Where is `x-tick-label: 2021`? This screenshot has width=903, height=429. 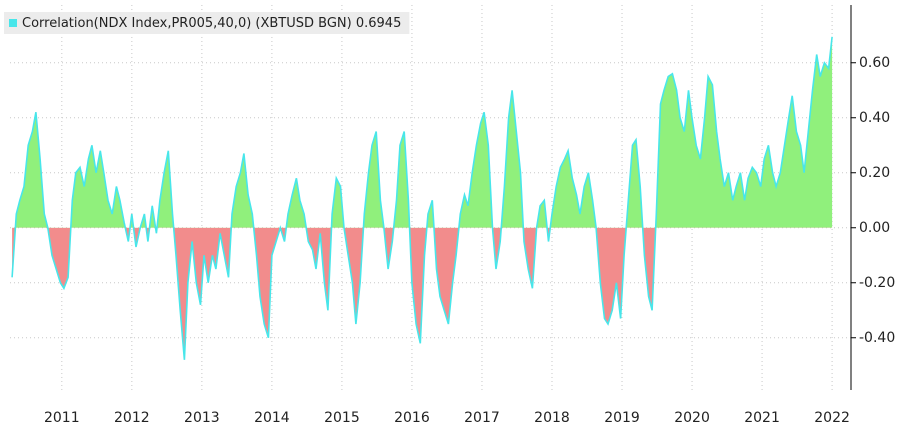 x-tick-label: 2021 is located at coordinates (762, 418).